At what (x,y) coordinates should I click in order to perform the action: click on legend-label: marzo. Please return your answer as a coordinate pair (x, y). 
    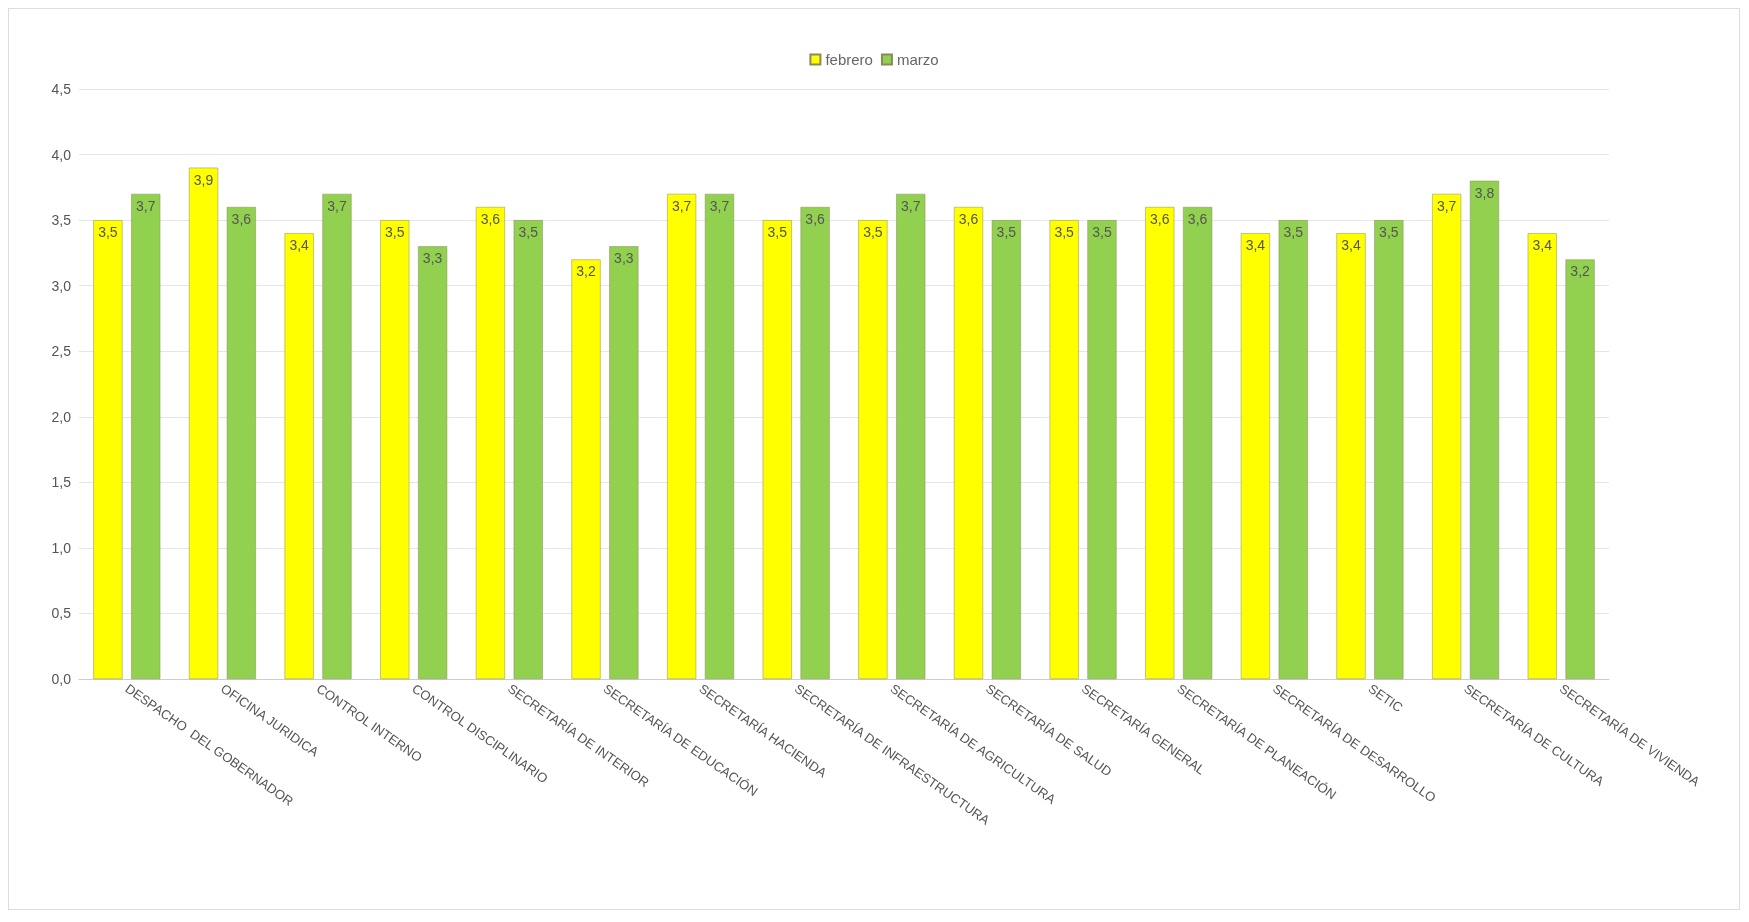
    Looking at the image, I should click on (917, 59).